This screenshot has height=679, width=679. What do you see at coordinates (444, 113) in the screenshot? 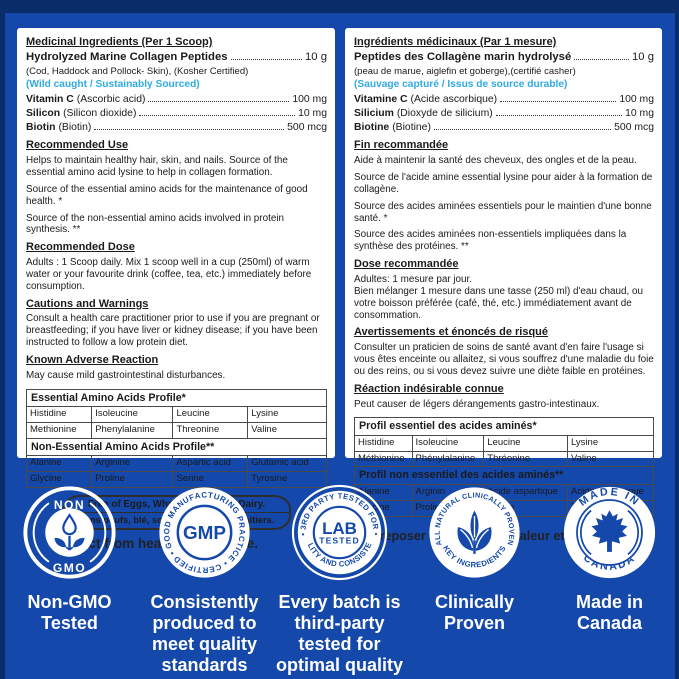
I see `fr-silicon-form: (Dioxyde de silicium)` at bounding box center [444, 113].